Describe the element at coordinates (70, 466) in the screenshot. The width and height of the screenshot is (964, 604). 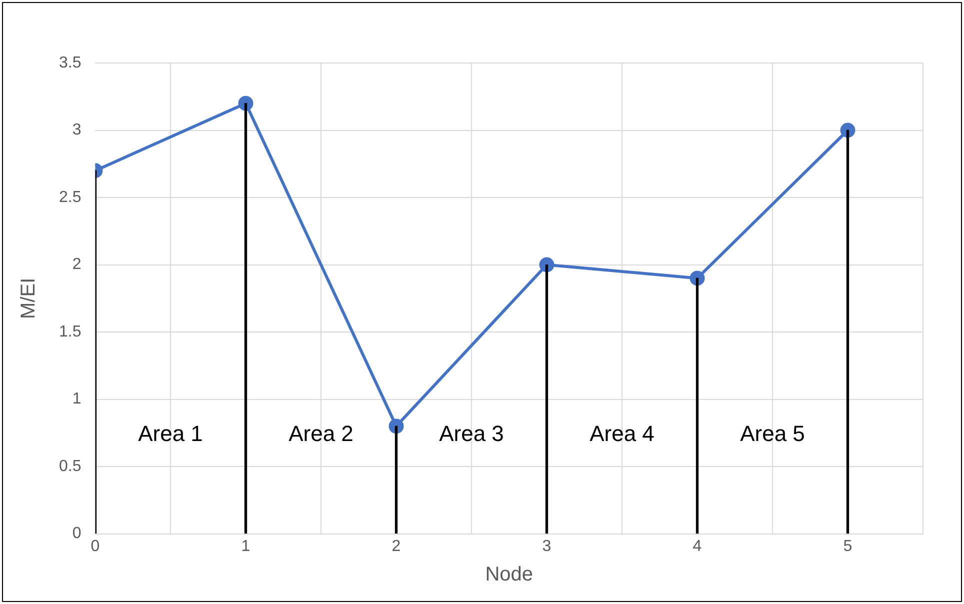
I see `y-tick-label: 0.5` at that location.